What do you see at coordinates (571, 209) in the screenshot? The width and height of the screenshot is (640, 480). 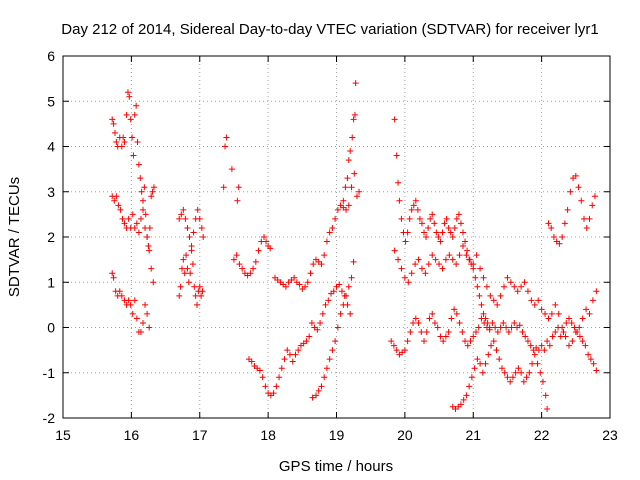 I see `series-track-P` at bounding box center [571, 209].